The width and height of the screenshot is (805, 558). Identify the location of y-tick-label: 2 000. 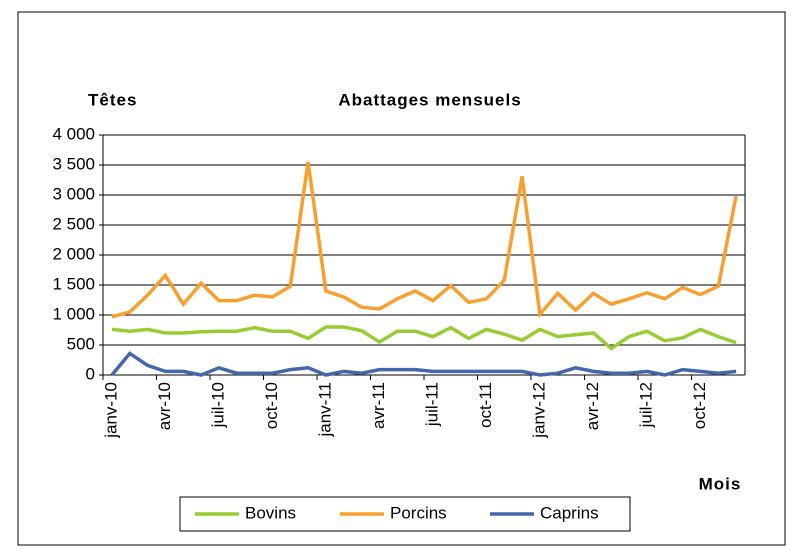
(73, 253).